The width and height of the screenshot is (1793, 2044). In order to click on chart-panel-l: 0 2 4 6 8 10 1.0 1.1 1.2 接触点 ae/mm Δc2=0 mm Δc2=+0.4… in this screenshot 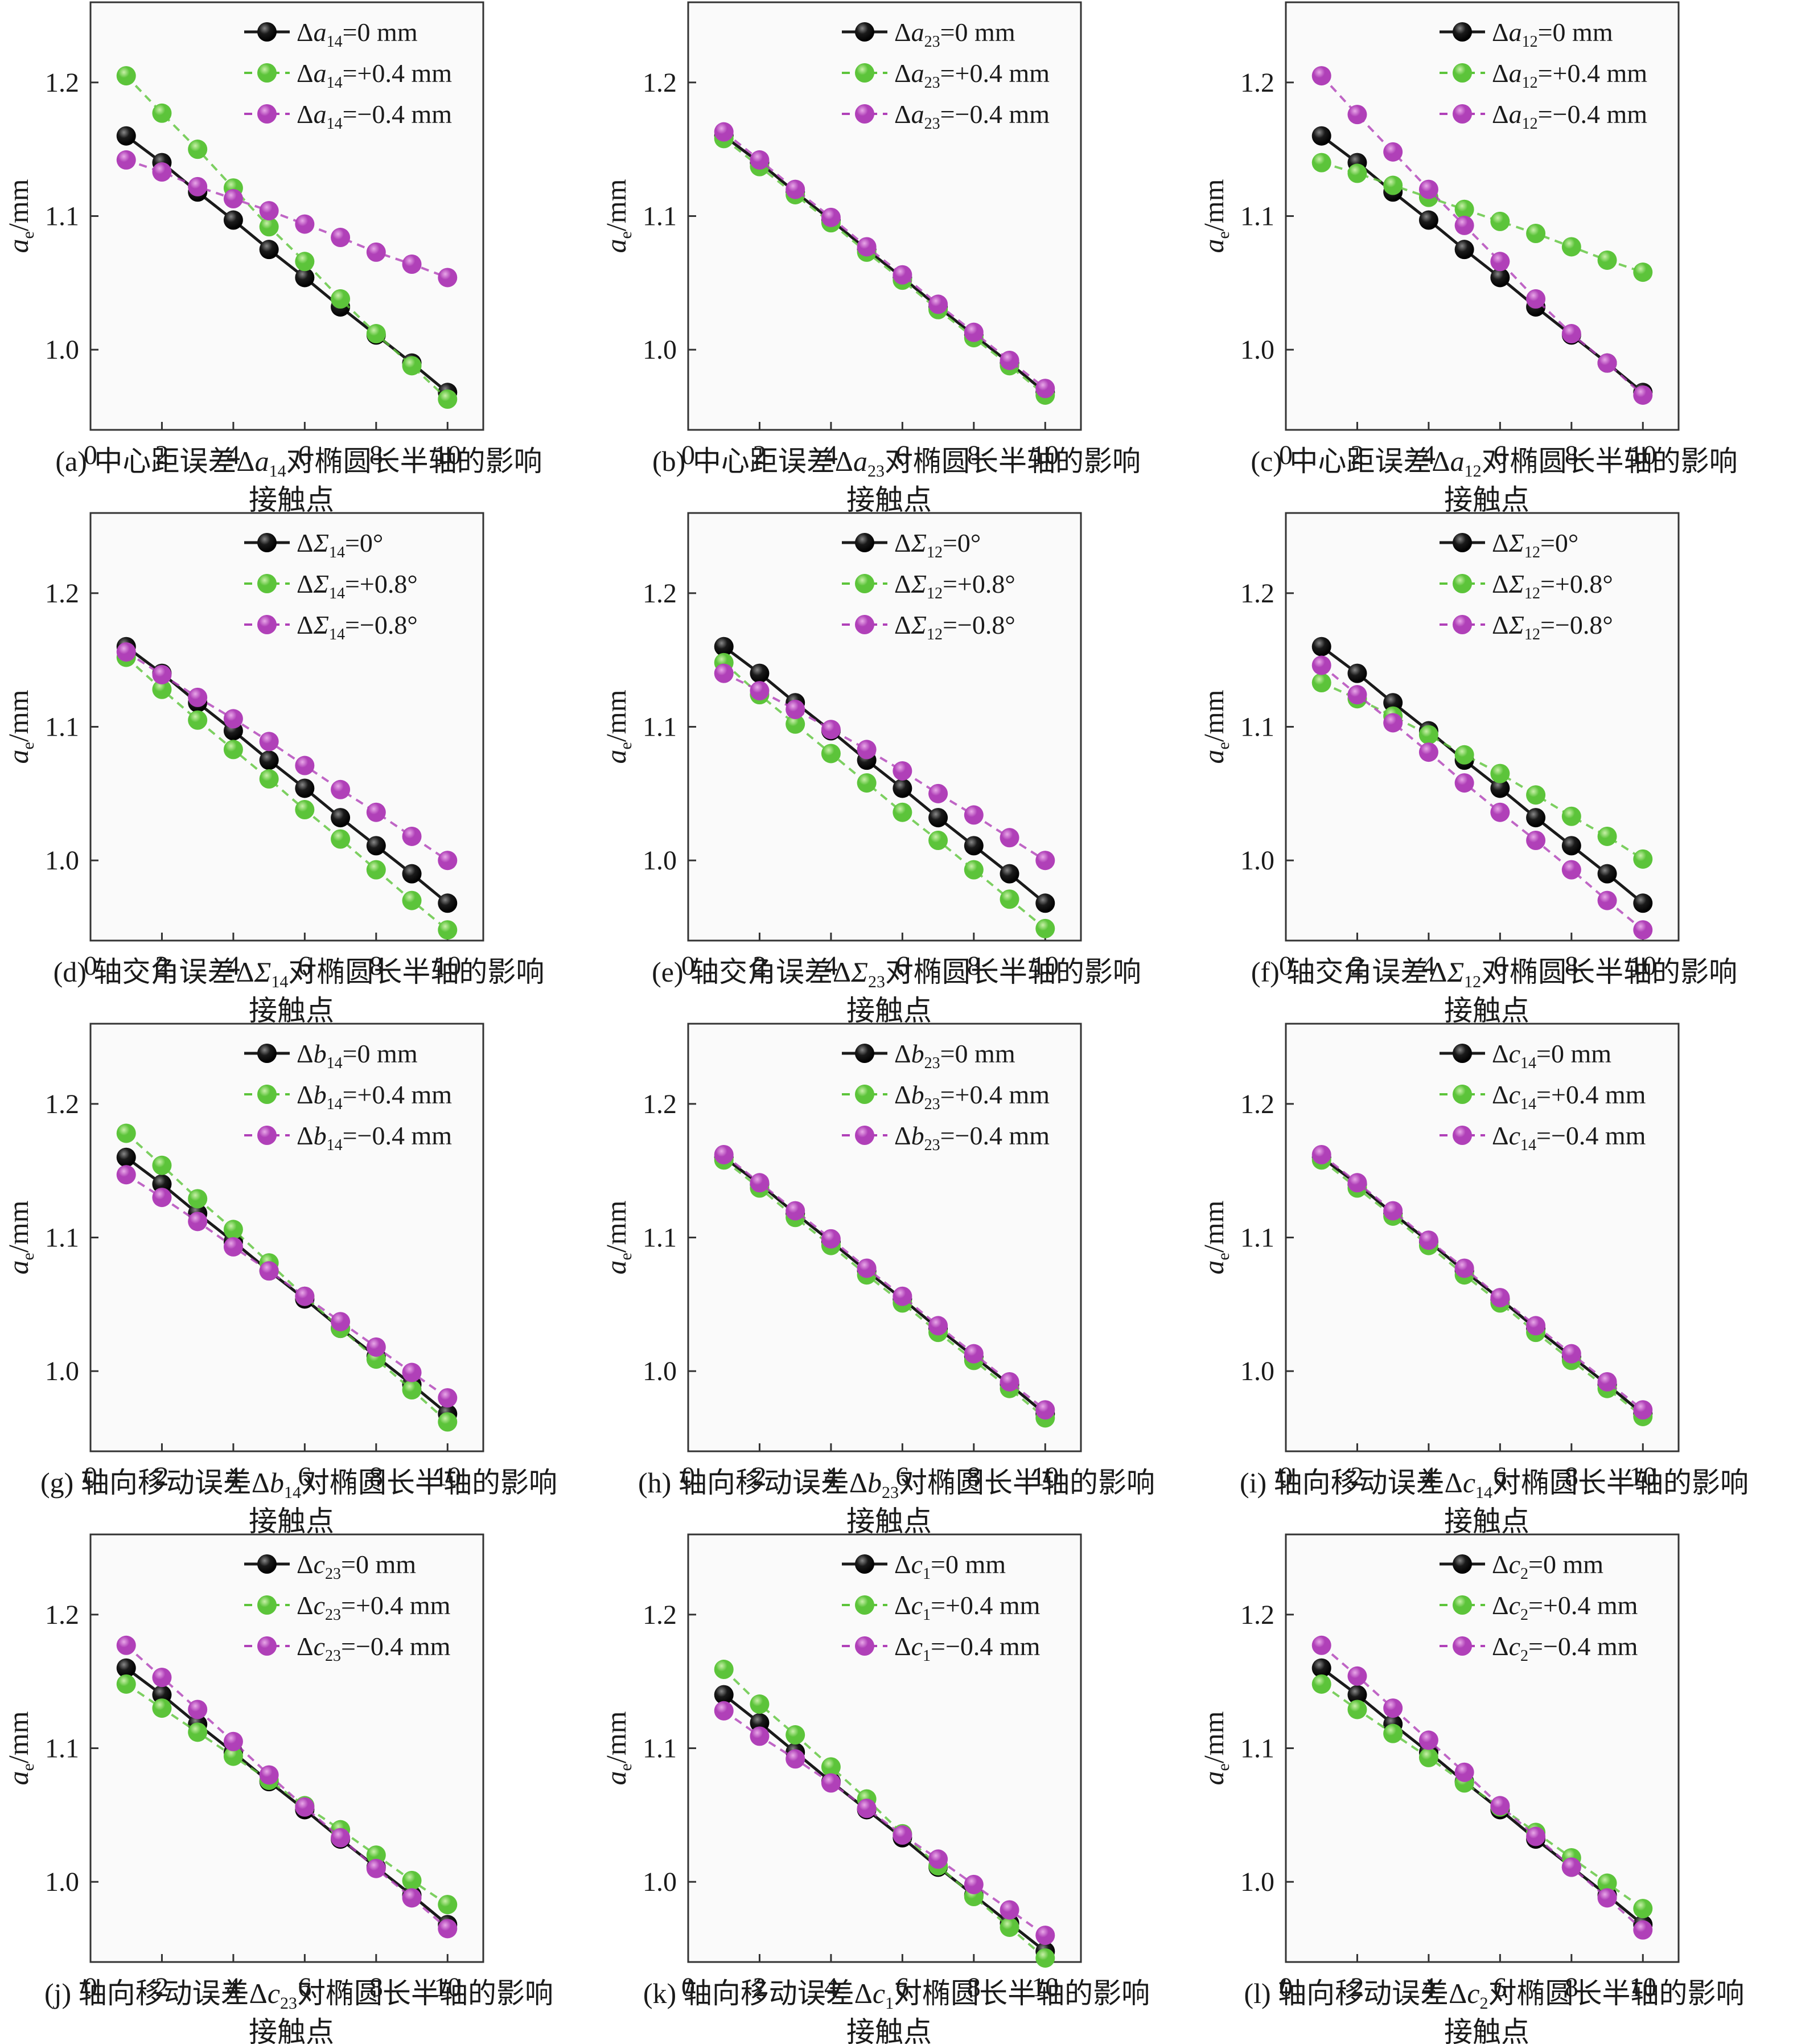, I will do `click(1494, 1788)`.